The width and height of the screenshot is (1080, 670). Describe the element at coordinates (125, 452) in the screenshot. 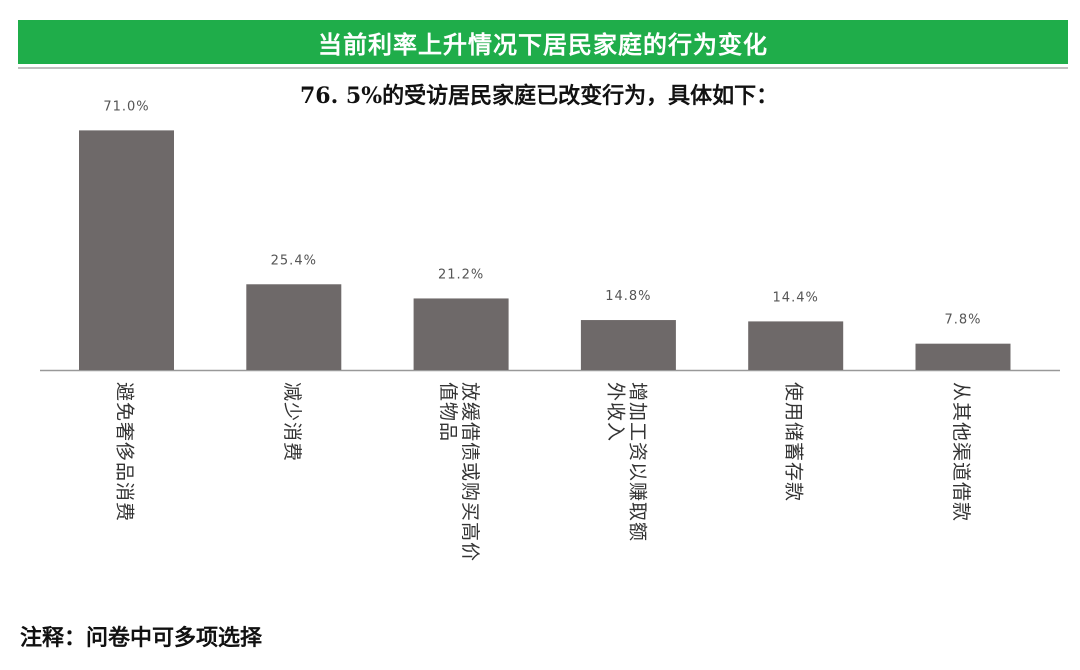

I see `category-label-1: 避免奢侈品消费` at that location.